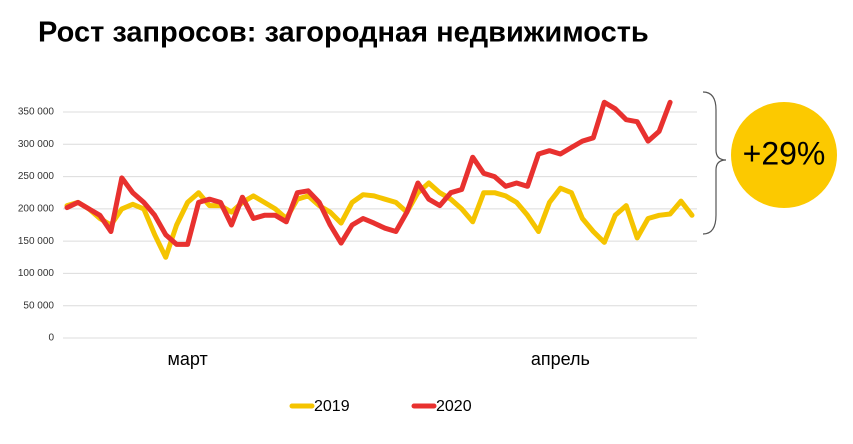  What do you see at coordinates (187, 359) in the screenshot?
I see `x-tick-label: март` at bounding box center [187, 359].